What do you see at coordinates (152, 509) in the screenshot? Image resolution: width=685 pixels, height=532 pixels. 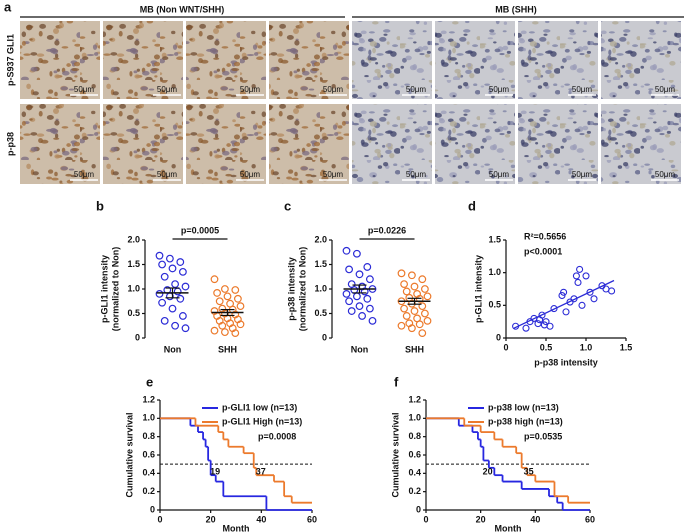 I see `y-tick-label: 0` at bounding box center [152, 509].